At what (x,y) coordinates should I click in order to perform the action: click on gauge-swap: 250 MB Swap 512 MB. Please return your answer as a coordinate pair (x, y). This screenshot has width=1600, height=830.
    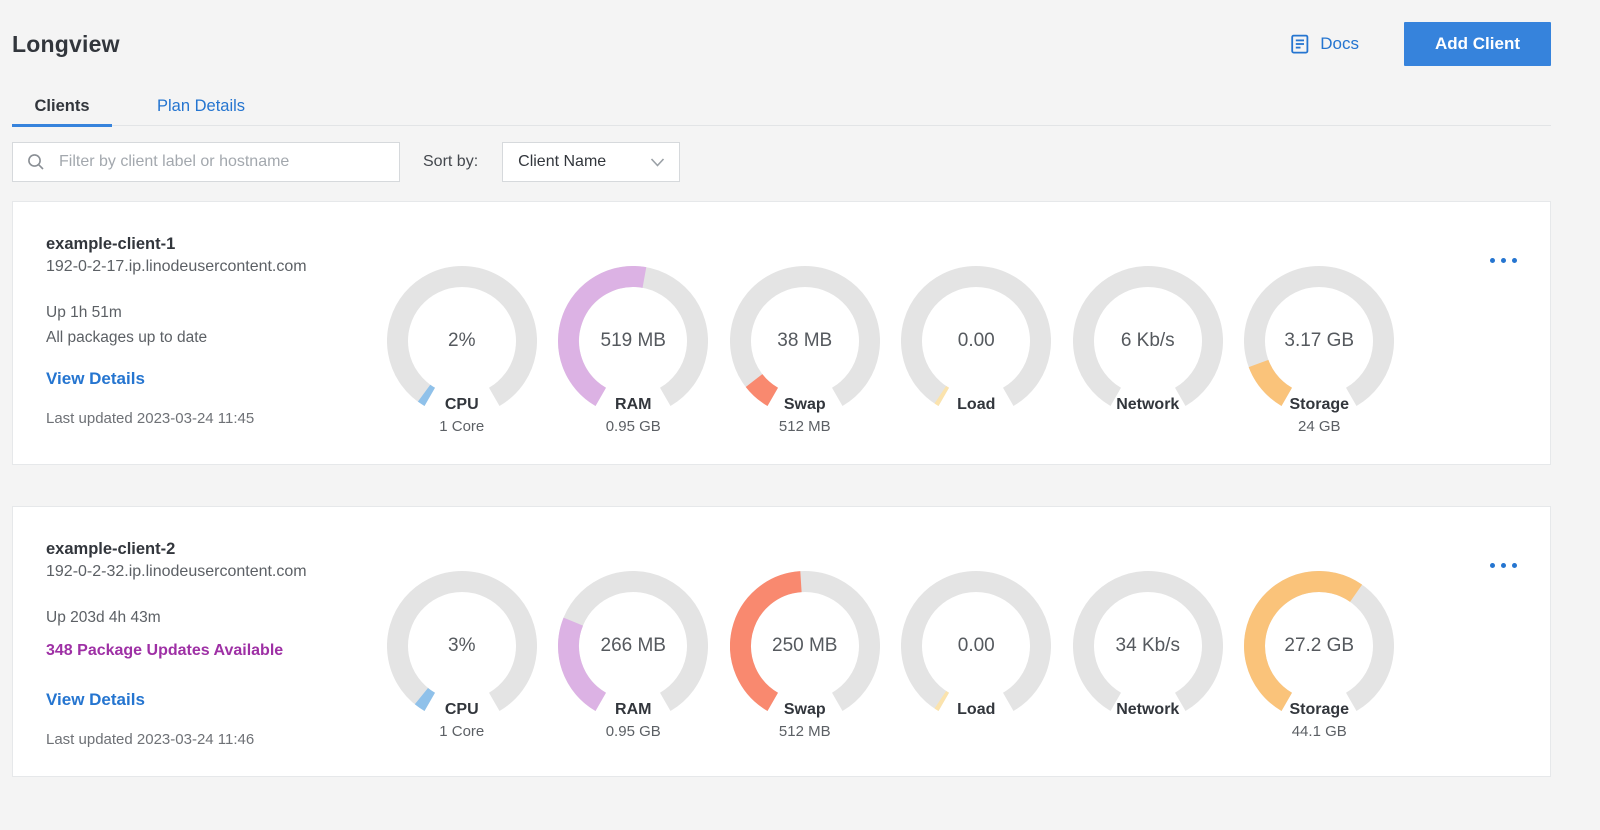
    Looking at the image, I should click on (805, 659).